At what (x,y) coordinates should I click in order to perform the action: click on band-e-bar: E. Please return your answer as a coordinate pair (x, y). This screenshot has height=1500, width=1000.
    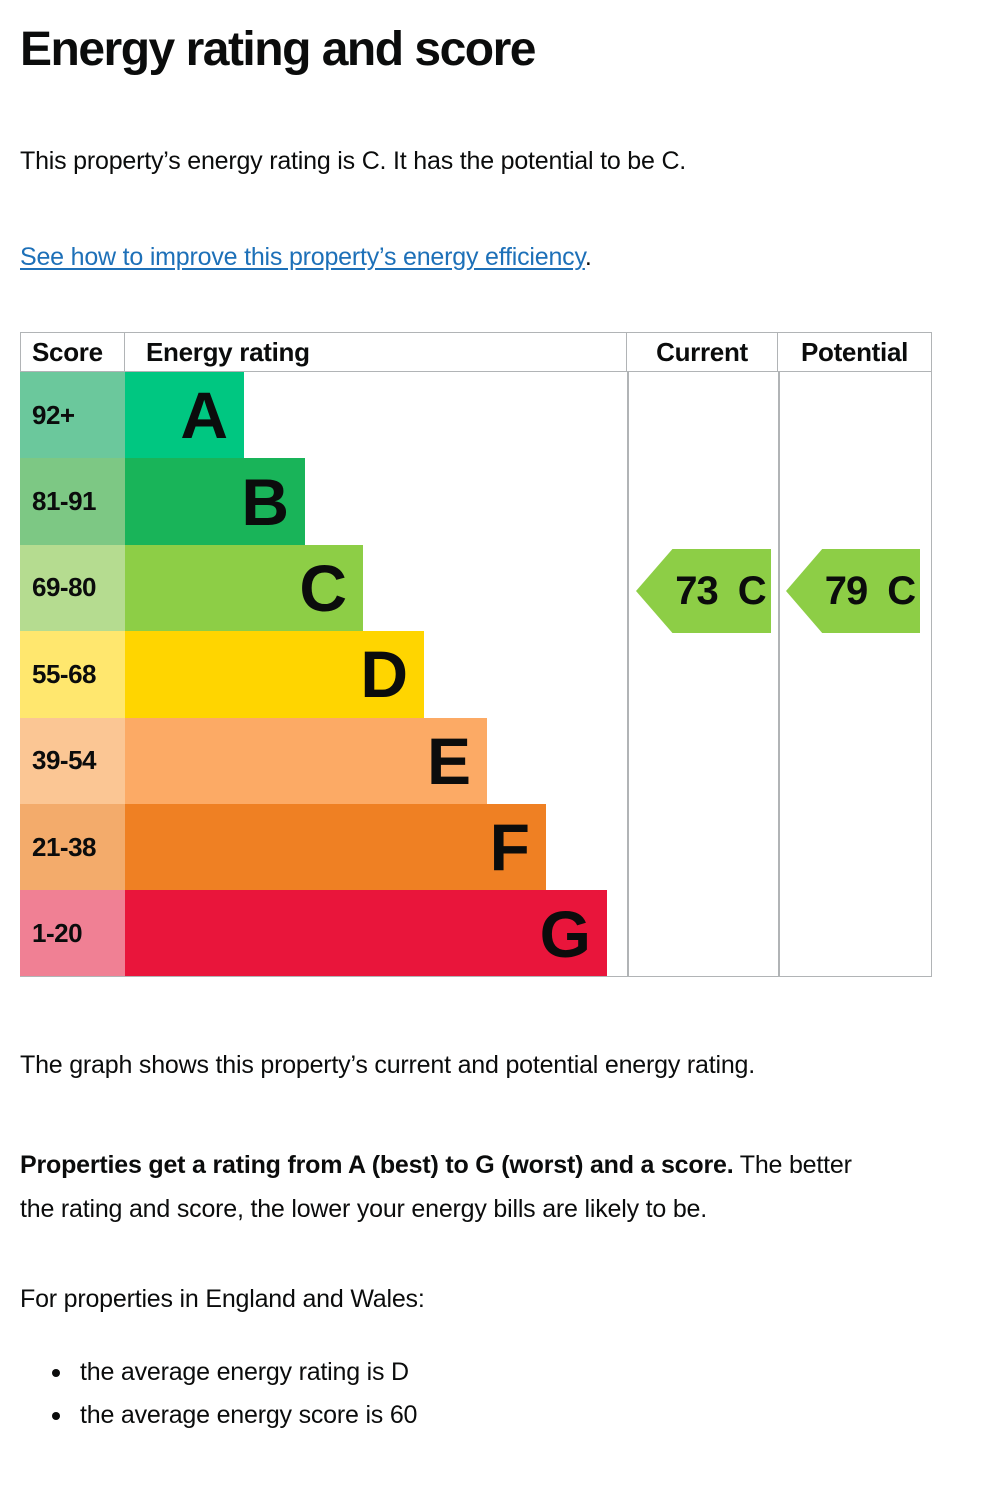
    Looking at the image, I should click on (306, 760).